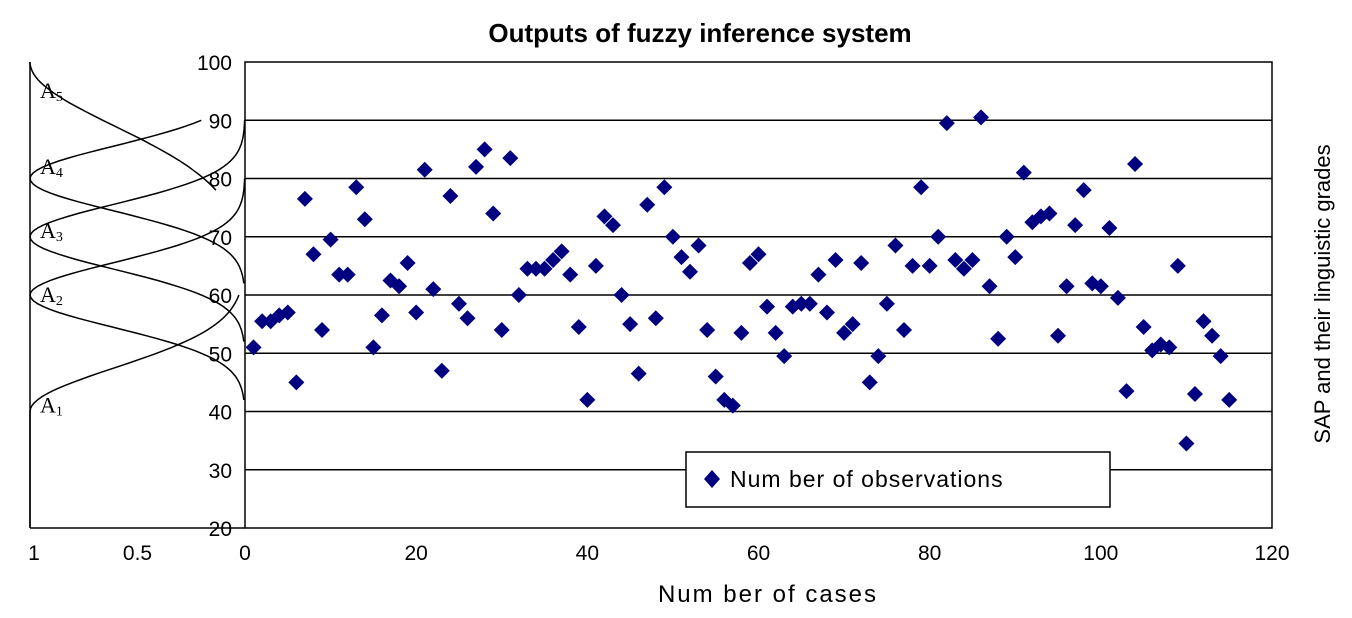 This screenshot has width=1352, height=618. Describe the element at coordinates (220, 238) in the screenshot. I see `y-tick-label: 70` at that location.